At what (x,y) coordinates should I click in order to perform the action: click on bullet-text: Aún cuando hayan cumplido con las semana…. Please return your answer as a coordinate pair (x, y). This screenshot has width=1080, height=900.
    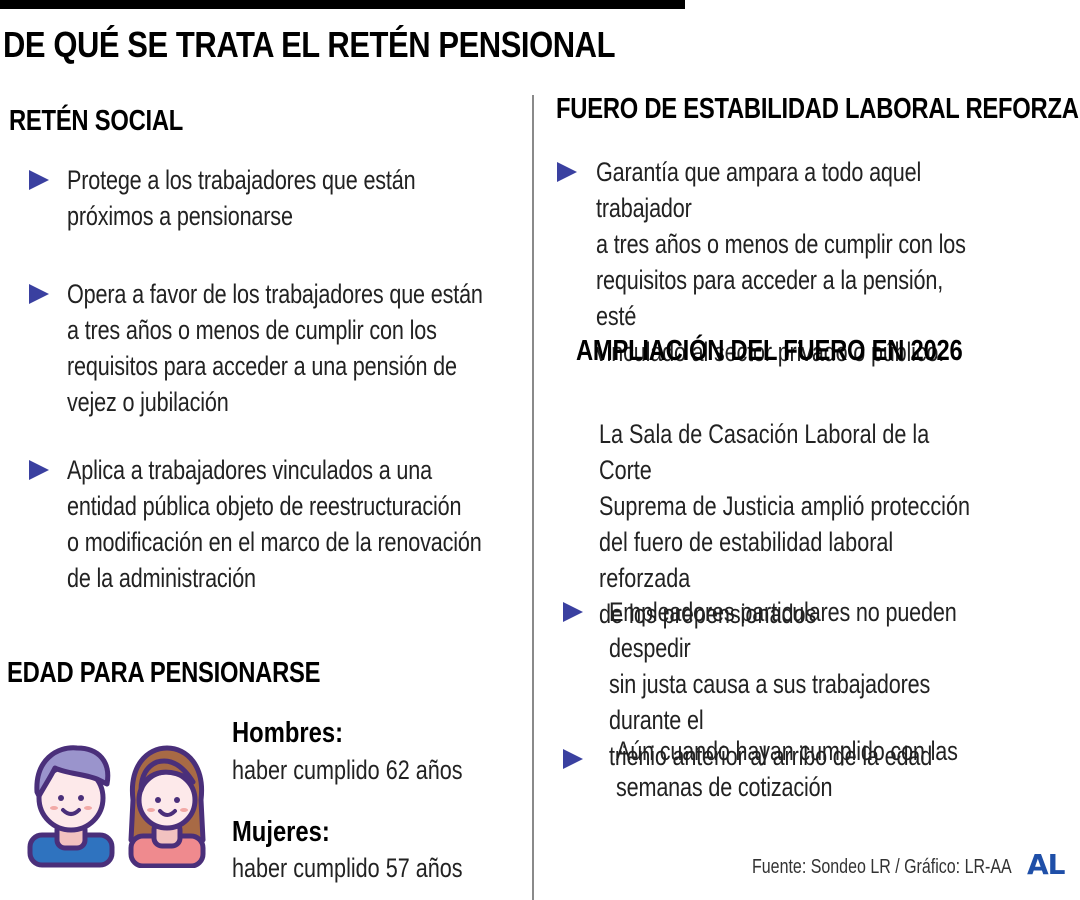
    Looking at the image, I should click on (787, 769).